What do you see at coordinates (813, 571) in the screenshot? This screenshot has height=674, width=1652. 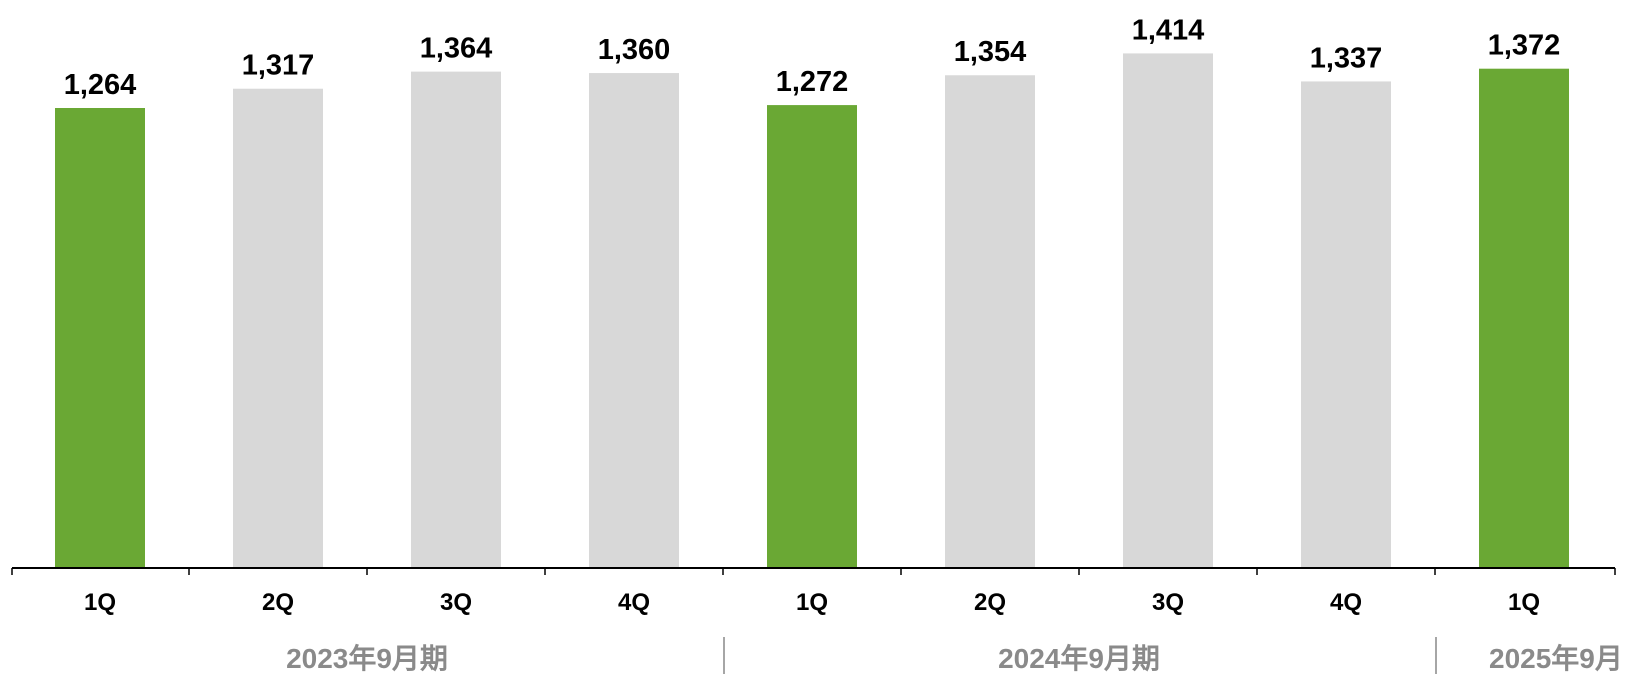 I see `x-axis-ticks-layer` at bounding box center [813, 571].